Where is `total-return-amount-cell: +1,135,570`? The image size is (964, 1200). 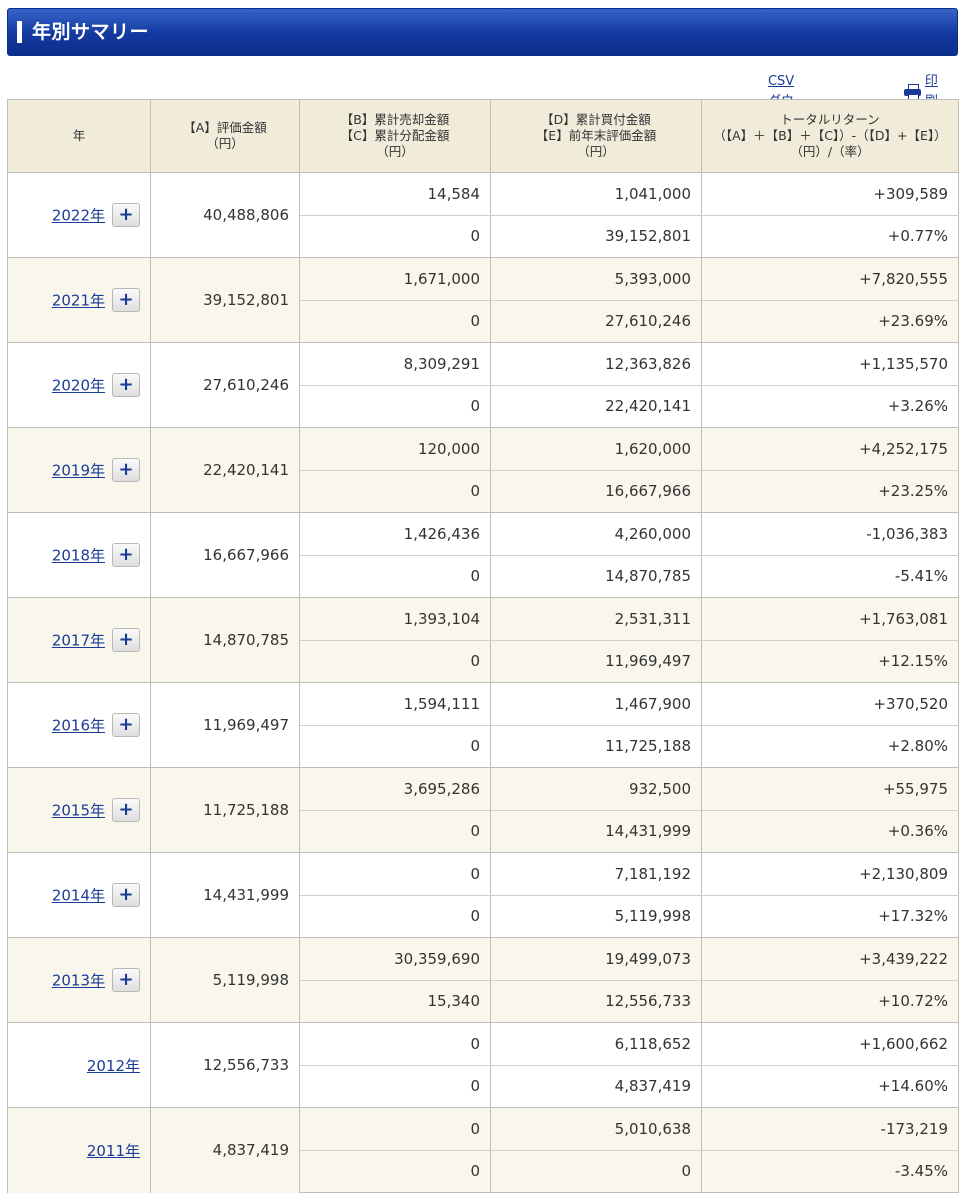 total-return-amount-cell: +1,135,570 is located at coordinates (830, 364).